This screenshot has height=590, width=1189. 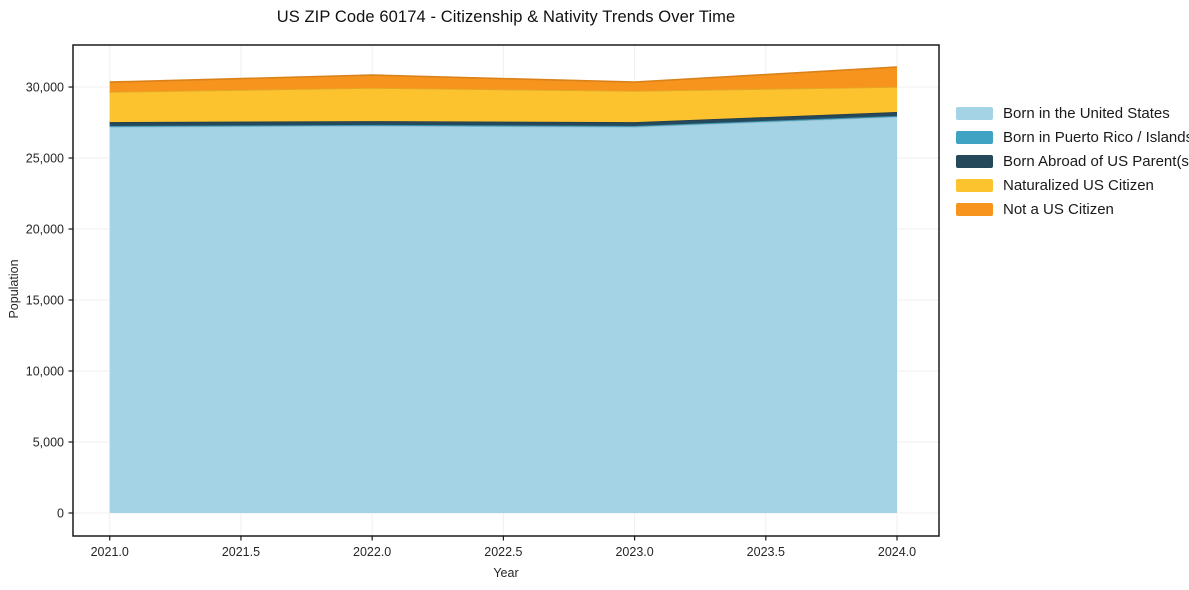 What do you see at coordinates (45, 371) in the screenshot?
I see `y-tick-label: 10,000` at bounding box center [45, 371].